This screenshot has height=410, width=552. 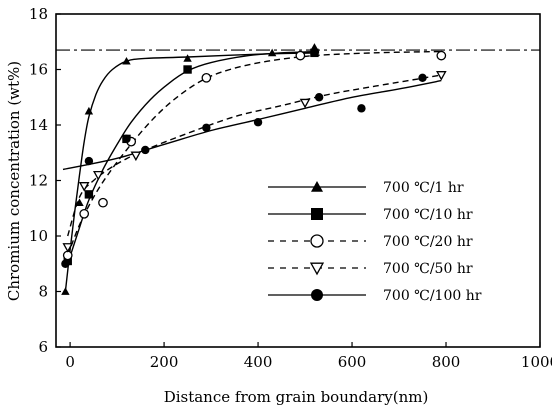 I want to click on y-tick-label: 16, so click(x=38, y=70).